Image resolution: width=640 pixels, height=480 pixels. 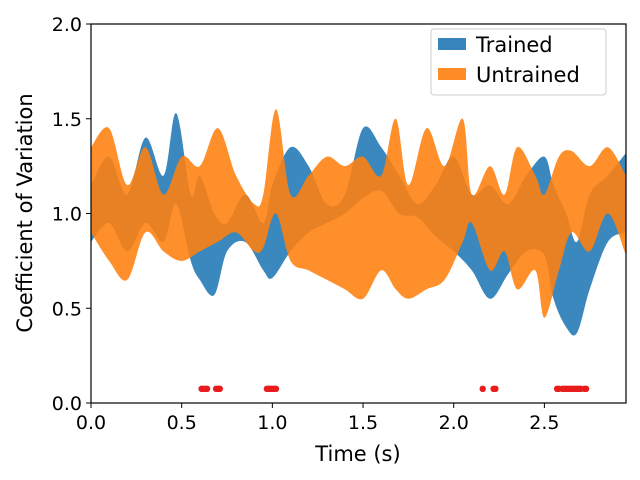 What do you see at coordinates (67, 309) in the screenshot?
I see `y-tick-label: 0.5` at bounding box center [67, 309].